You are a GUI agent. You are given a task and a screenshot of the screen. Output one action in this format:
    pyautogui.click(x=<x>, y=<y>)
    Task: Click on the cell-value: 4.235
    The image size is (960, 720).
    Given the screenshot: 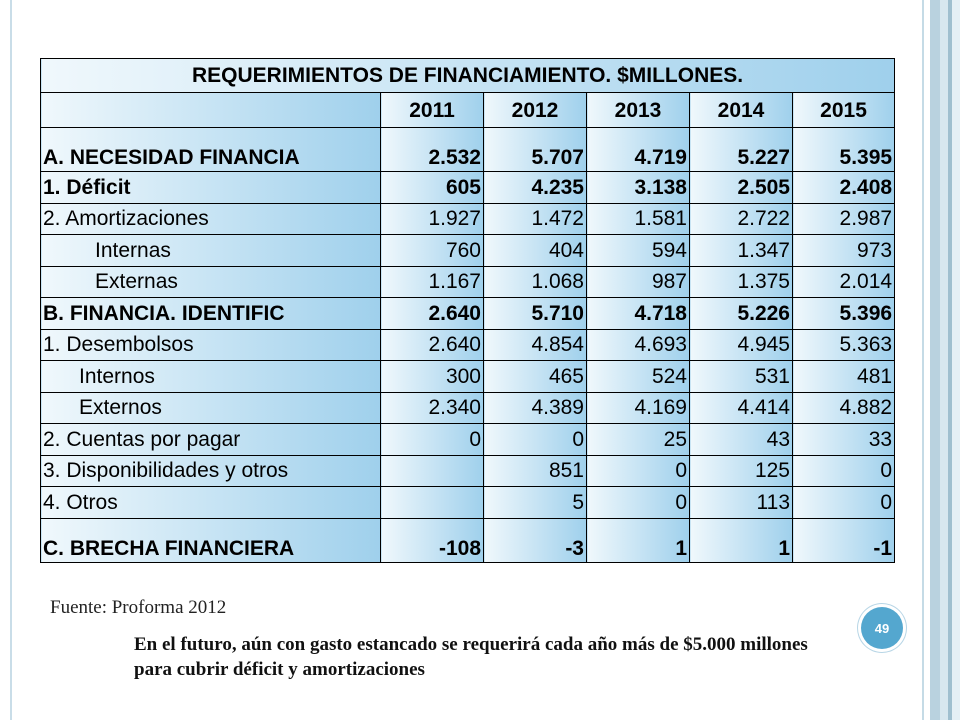 What is the action you would take?
    pyautogui.click(x=535, y=187)
    